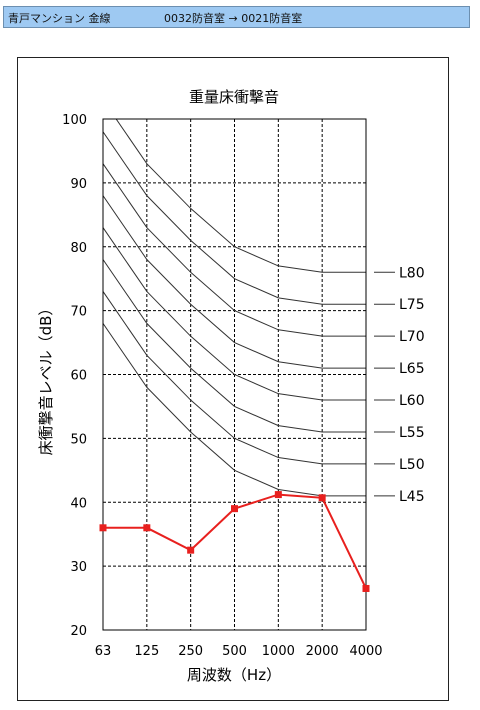  I want to click on reference-curve-label: L80, so click(412, 273).